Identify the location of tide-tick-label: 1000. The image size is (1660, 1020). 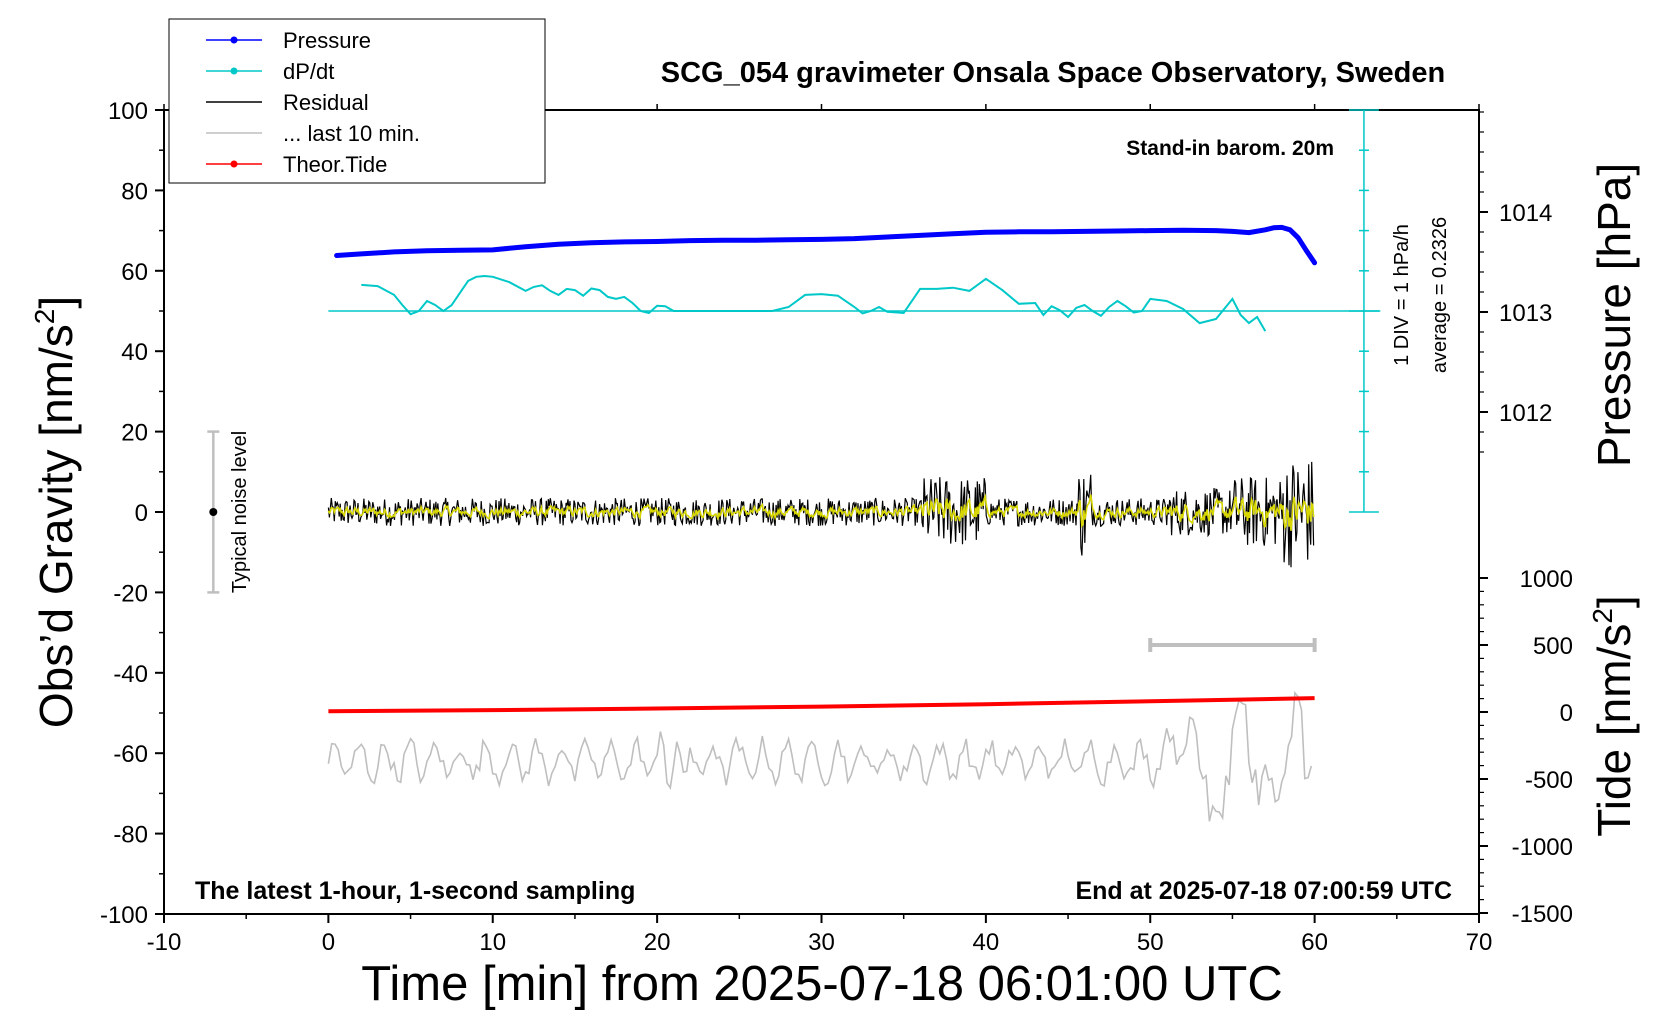
(1546, 579).